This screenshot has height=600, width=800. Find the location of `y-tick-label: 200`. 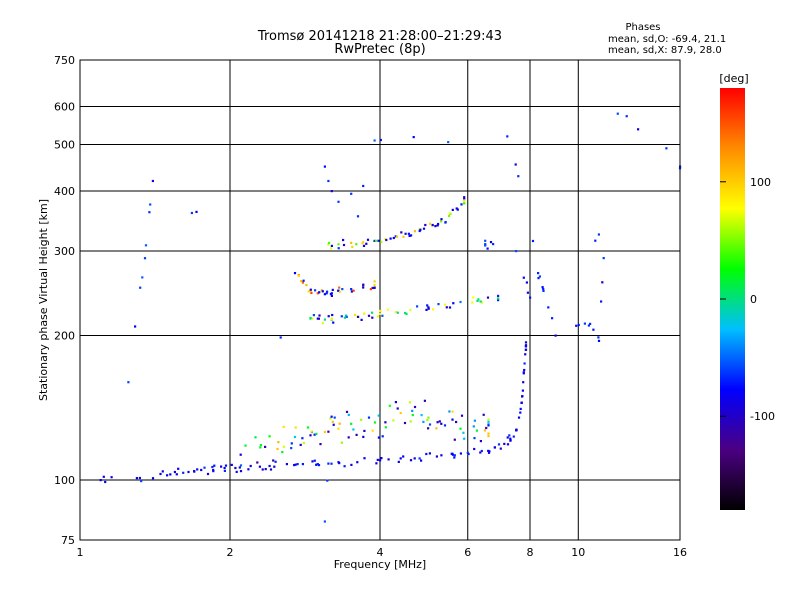

y-tick-label: 200 is located at coordinates (64, 336).